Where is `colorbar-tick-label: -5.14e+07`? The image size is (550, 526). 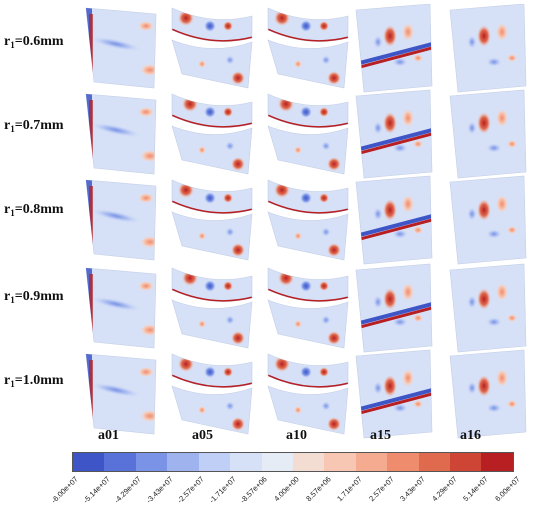 colorbar-tick-label: -5.14e+07 is located at coordinates (96, 489).